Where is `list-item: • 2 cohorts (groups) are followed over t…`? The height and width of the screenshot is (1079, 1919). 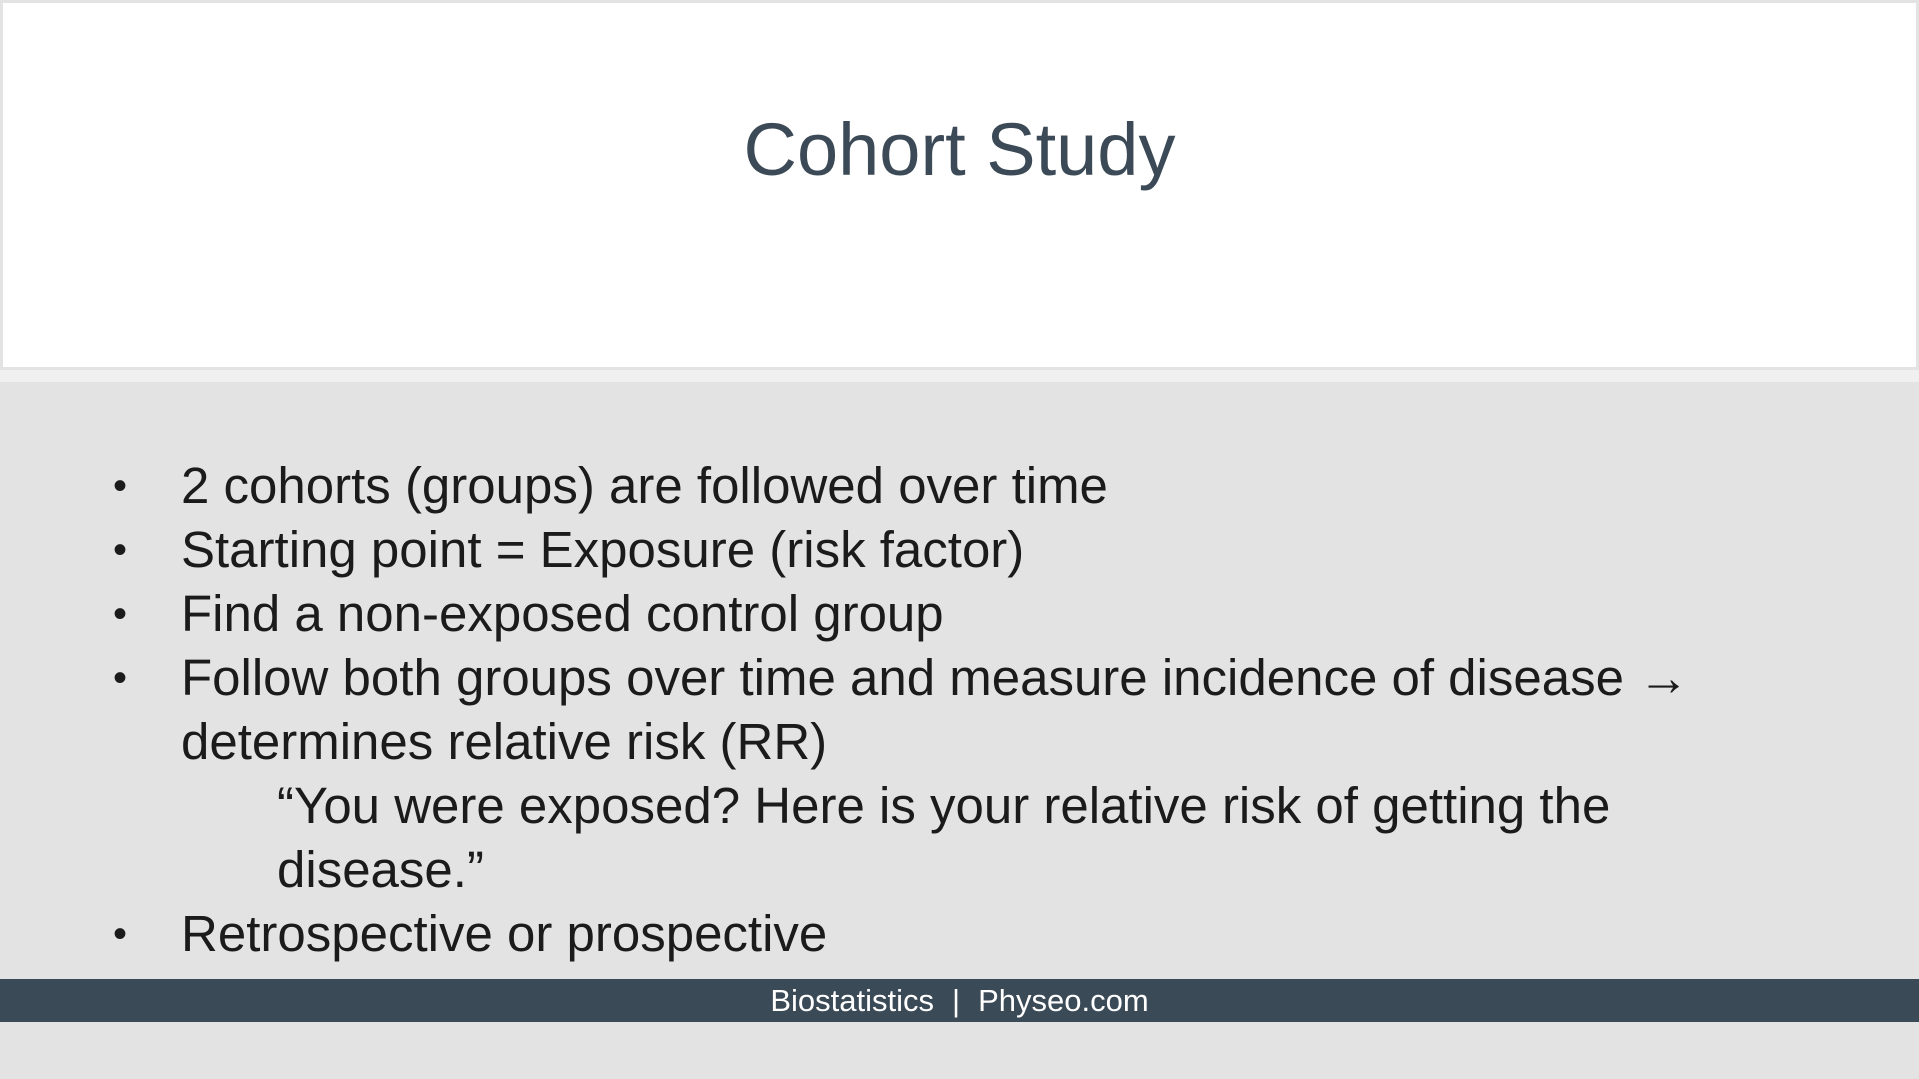 list-item: • 2 cohorts (groups) are followed over t… is located at coordinates (959, 486).